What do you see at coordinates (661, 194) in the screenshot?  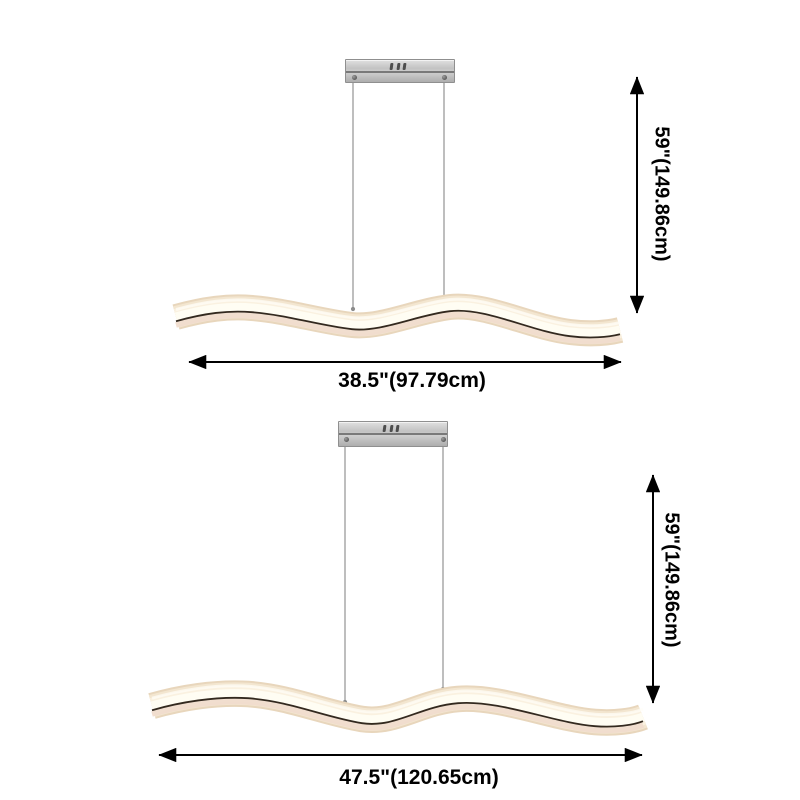 I see `height-dimension-label-small: 59"(149.86cm)` at bounding box center [661, 194].